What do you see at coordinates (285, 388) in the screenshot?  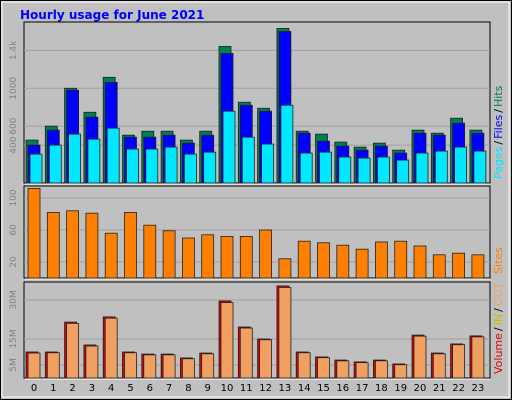 I see `x-tick-label: 13` at bounding box center [285, 388].